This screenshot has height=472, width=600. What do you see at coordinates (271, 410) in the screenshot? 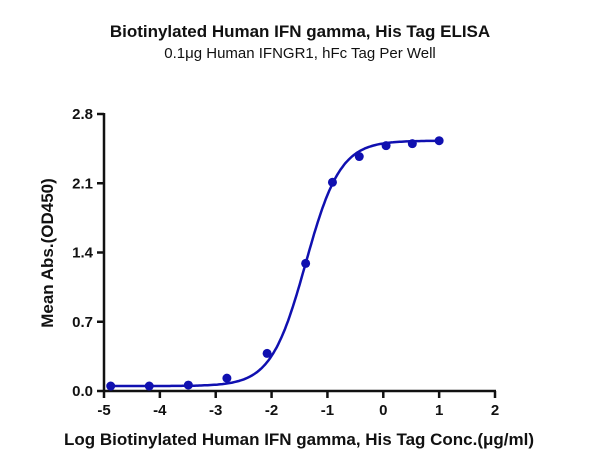
I see `x-tick-label: -2` at bounding box center [271, 410].